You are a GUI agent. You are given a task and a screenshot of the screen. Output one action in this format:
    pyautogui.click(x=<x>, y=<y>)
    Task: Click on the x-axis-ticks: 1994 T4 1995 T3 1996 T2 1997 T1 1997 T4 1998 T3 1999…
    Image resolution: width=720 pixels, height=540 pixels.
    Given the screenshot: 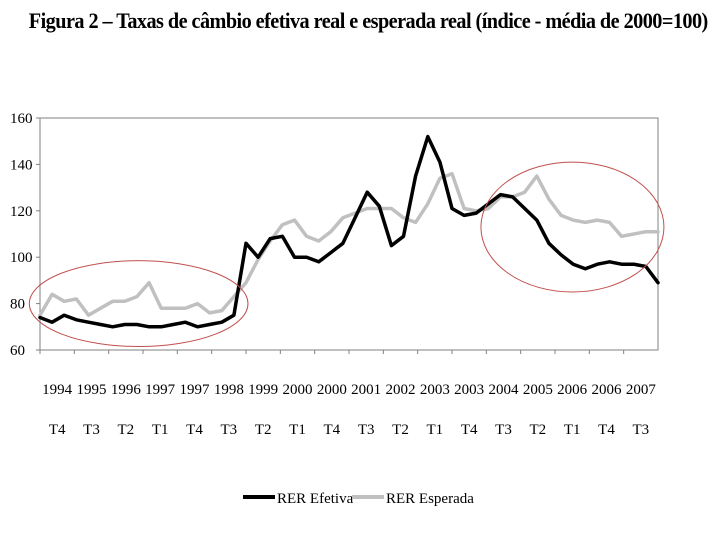 What is the action you would take?
    pyautogui.click(x=348, y=394)
    